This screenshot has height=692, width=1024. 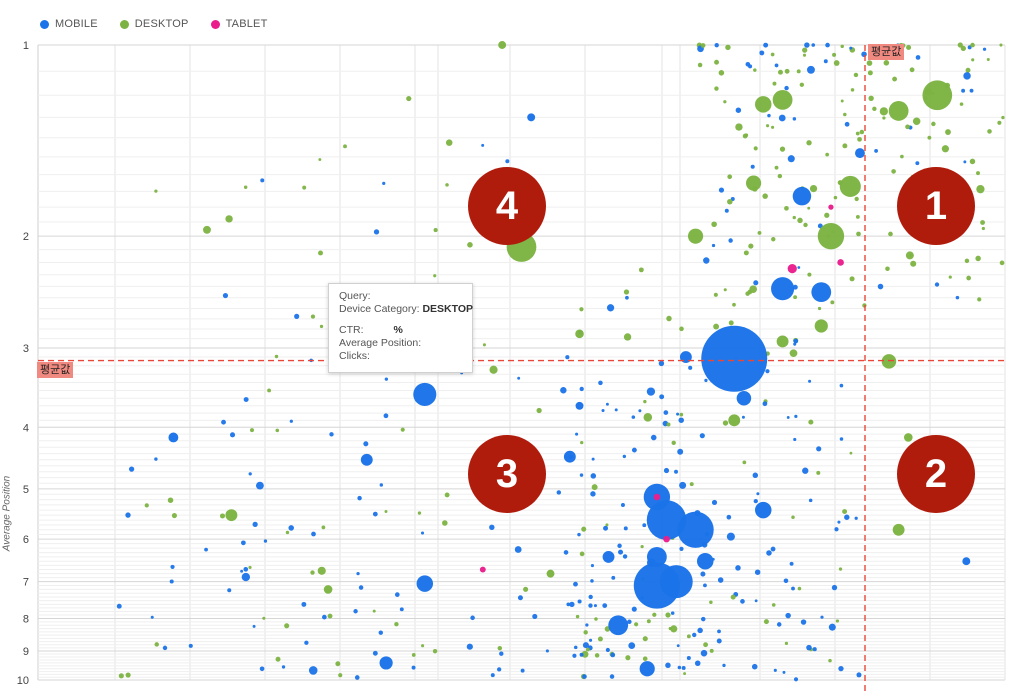 I want to click on y-tick-label: 4, so click(x=26, y=428).